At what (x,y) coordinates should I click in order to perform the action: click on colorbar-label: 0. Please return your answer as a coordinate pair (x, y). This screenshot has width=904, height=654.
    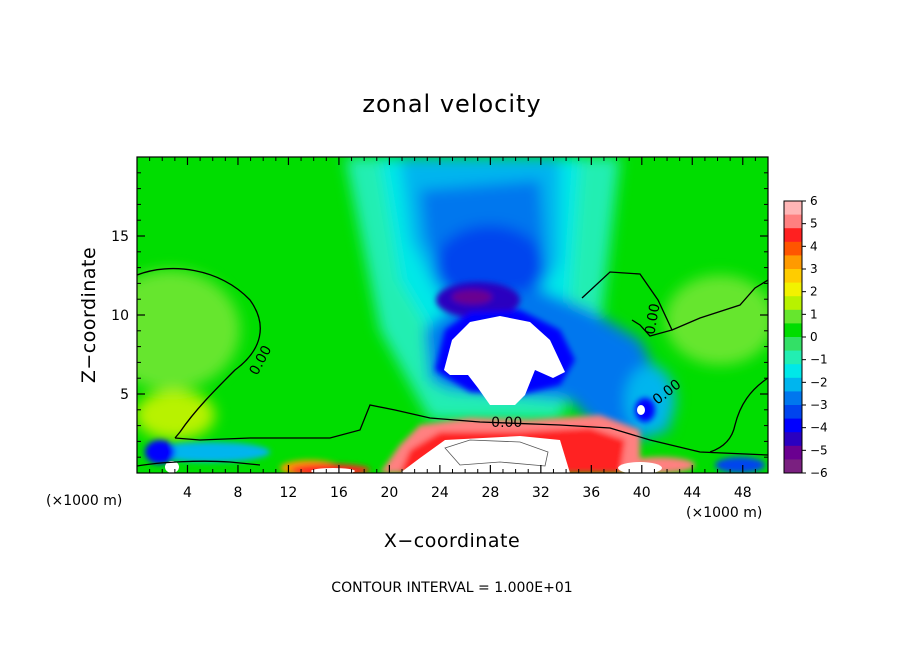
    Looking at the image, I should click on (814, 337).